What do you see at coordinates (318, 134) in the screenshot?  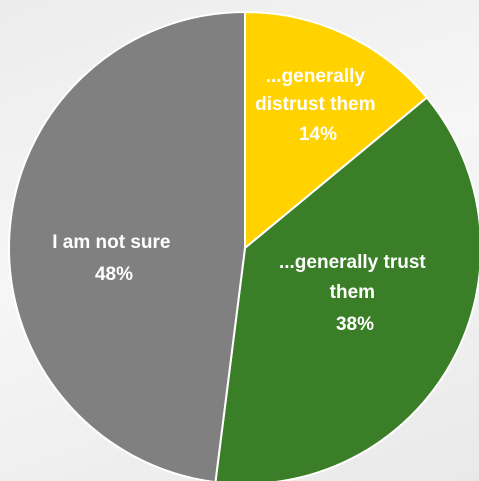 I see `slice-value-distrust: 14%` at bounding box center [318, 134].